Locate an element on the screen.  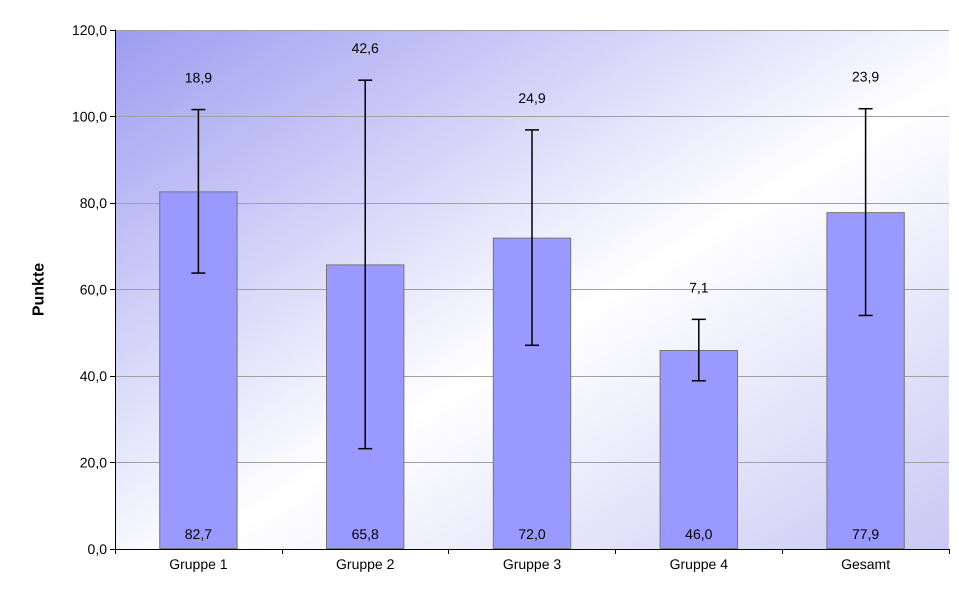
x-tick-label: Gesamt is located at coordinates (865, 564).